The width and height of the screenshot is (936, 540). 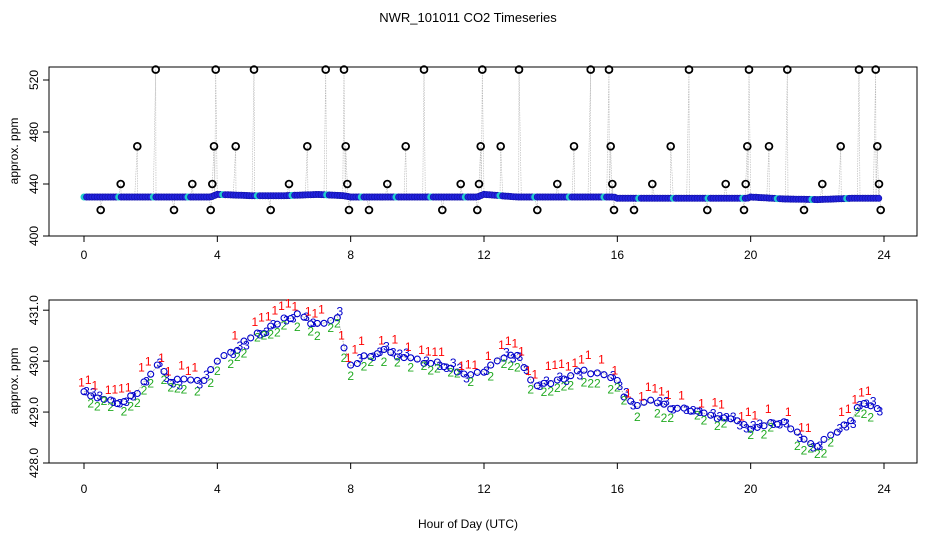 What do you see at coordinates (34, 310) in the screenshot?
I see `bottom-y-tick-label: 431.0` at bounding box center [34, 310].